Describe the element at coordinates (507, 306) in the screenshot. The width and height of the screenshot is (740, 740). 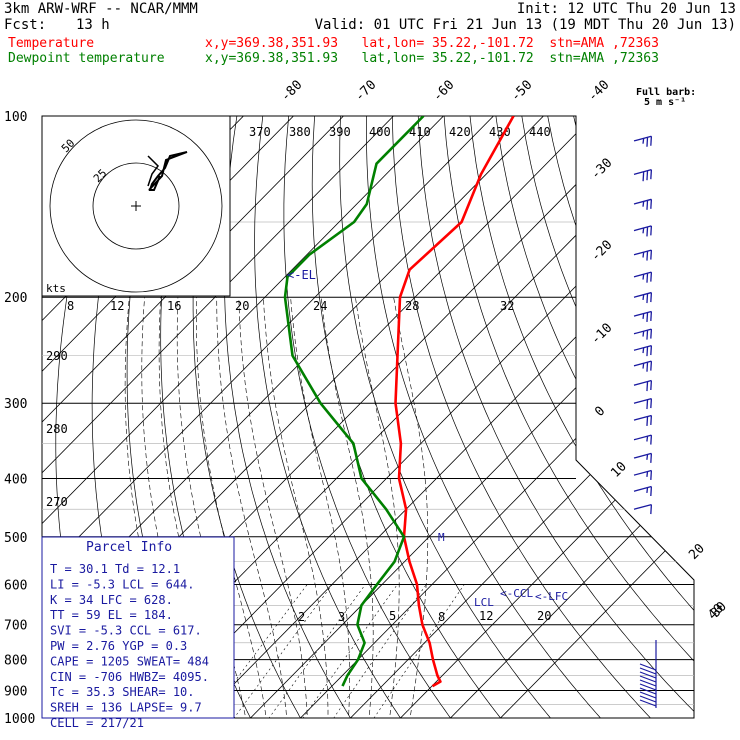
I see `mixing-ratio-label: 32` at that location.